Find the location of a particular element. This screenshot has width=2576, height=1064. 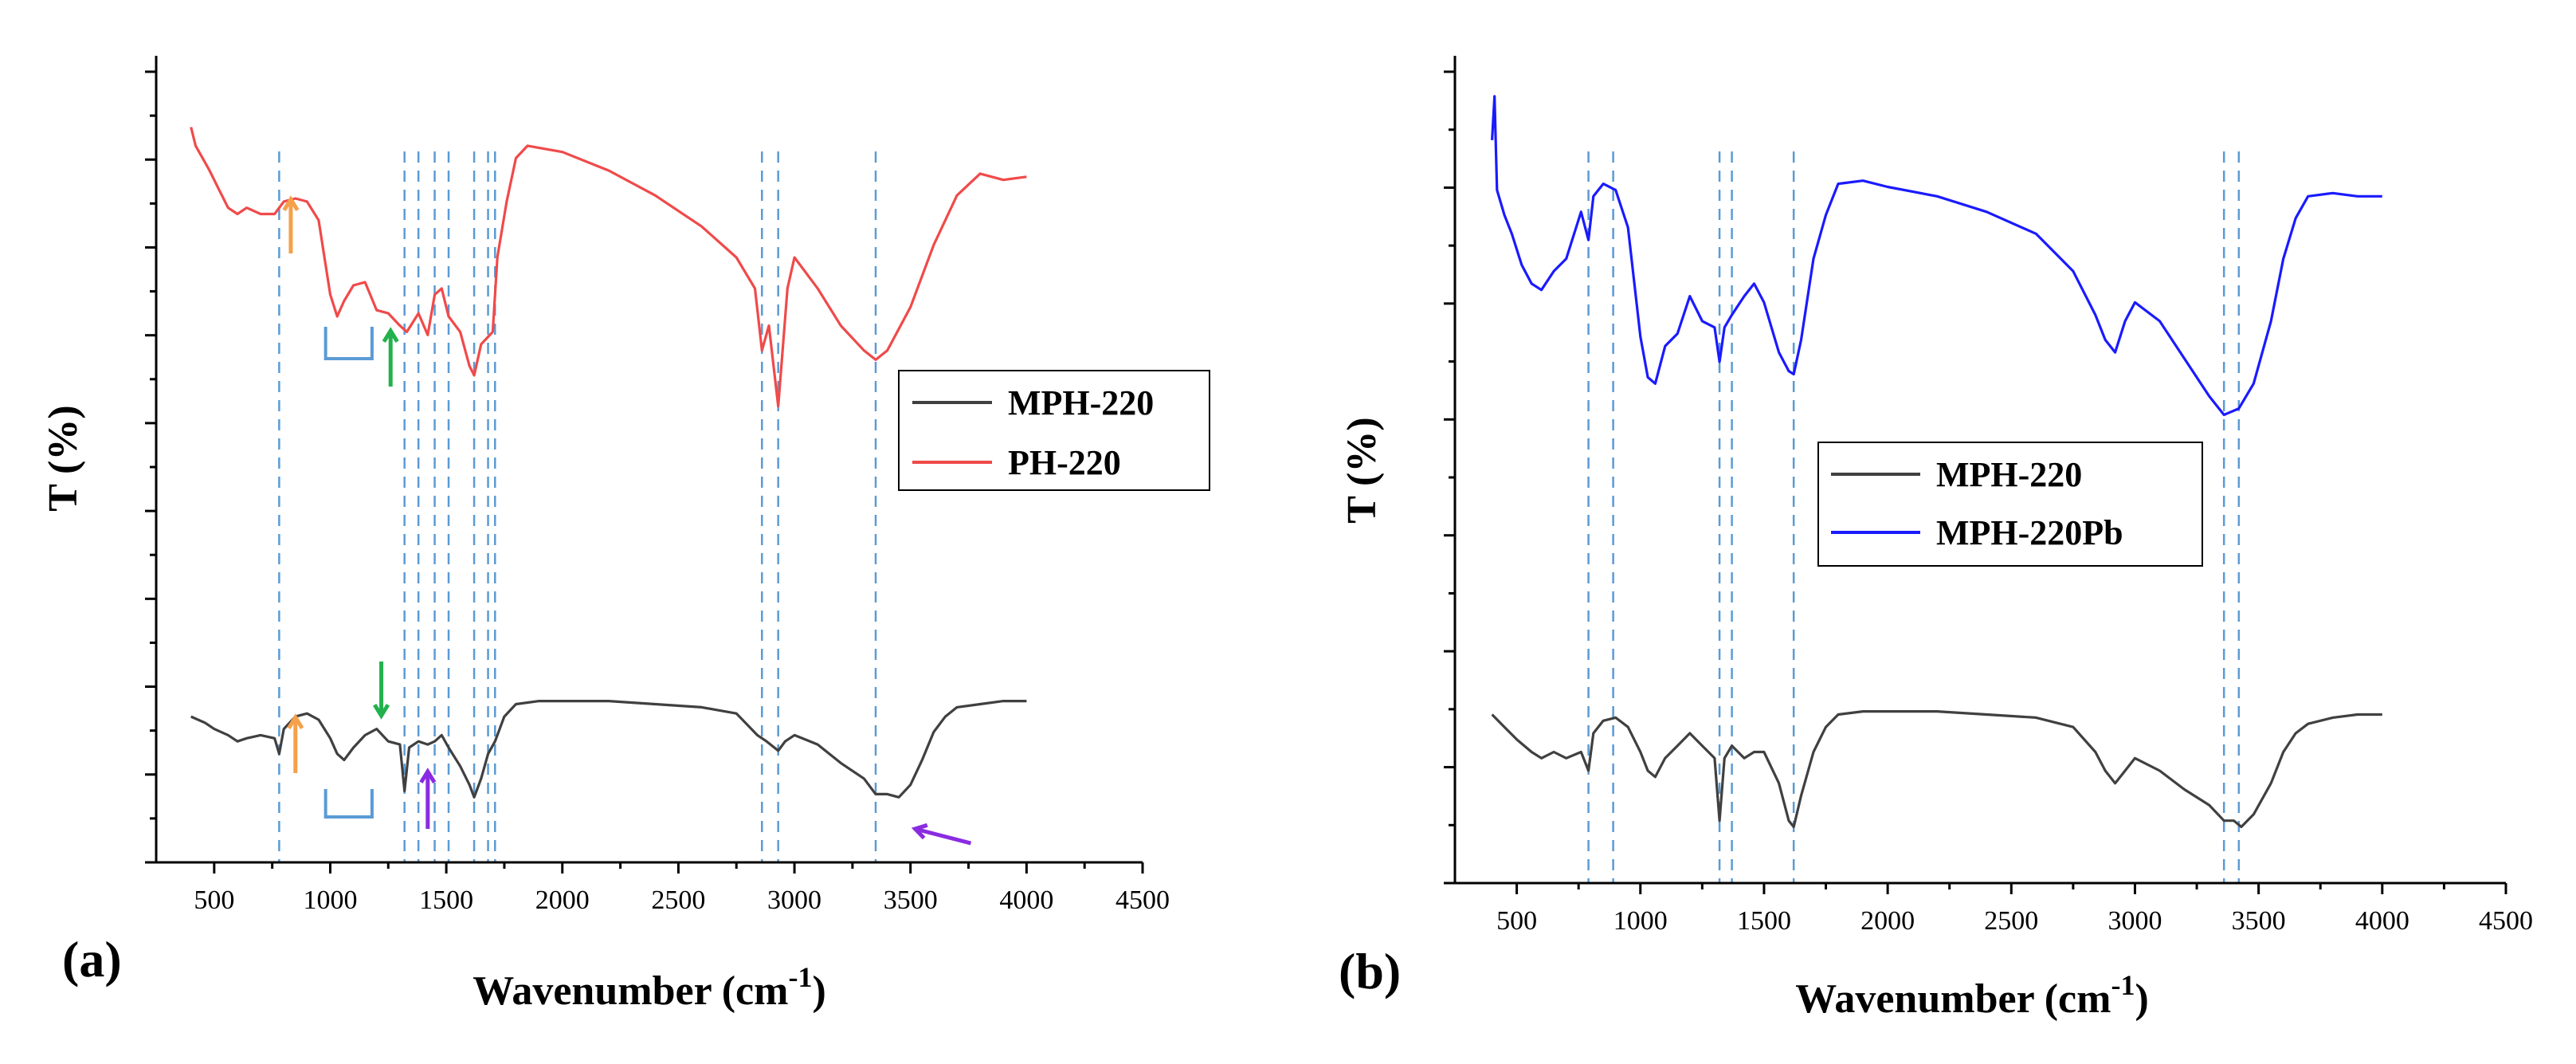

panel-label-a: (a) is located at coordinates (92, 959).